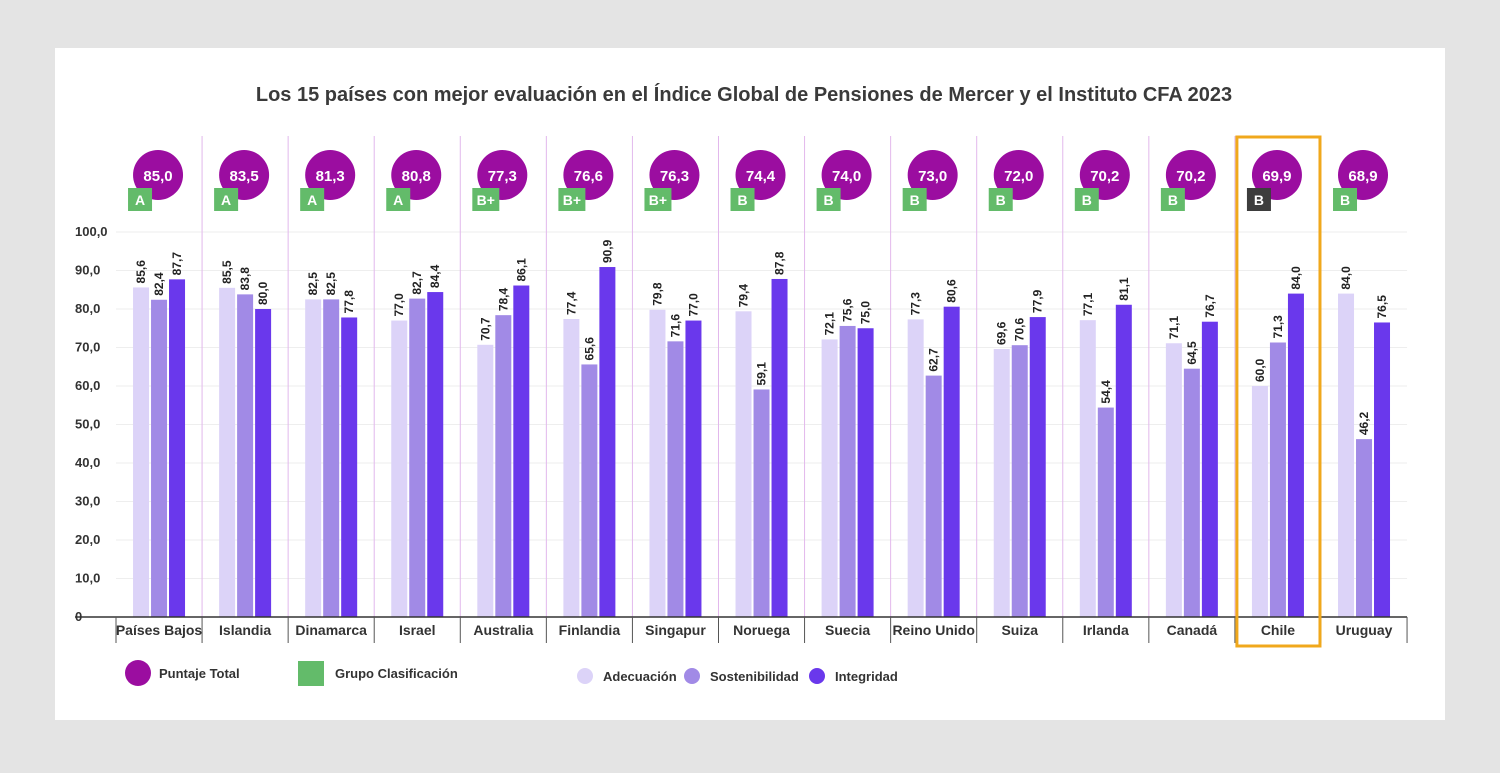  Describe the element at coordinates (159, 284) in the screenshot. I see `bar-value-label: 82,4` at that location.